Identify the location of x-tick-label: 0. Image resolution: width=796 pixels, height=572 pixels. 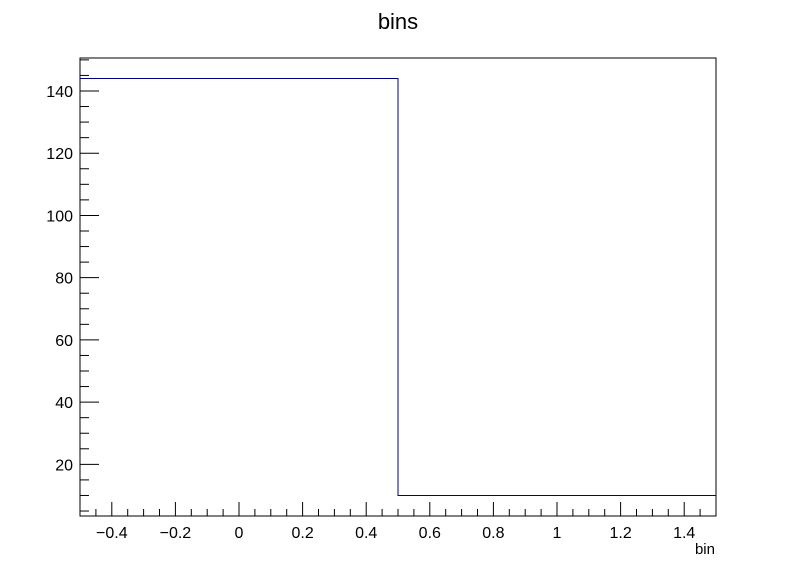
(239, 533).